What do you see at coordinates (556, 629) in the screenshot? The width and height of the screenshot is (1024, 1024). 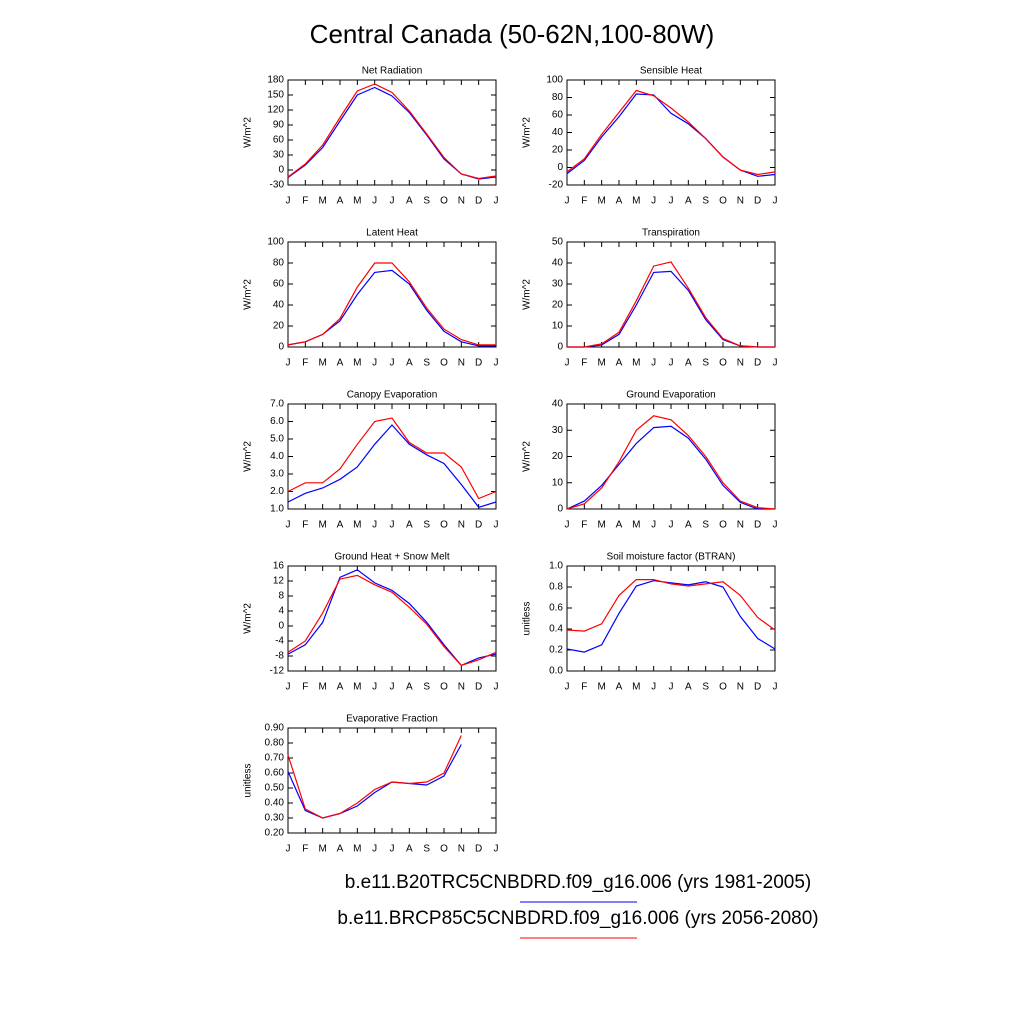 I see `y-tick-label: 0.4` at bounding box center [556, 629].